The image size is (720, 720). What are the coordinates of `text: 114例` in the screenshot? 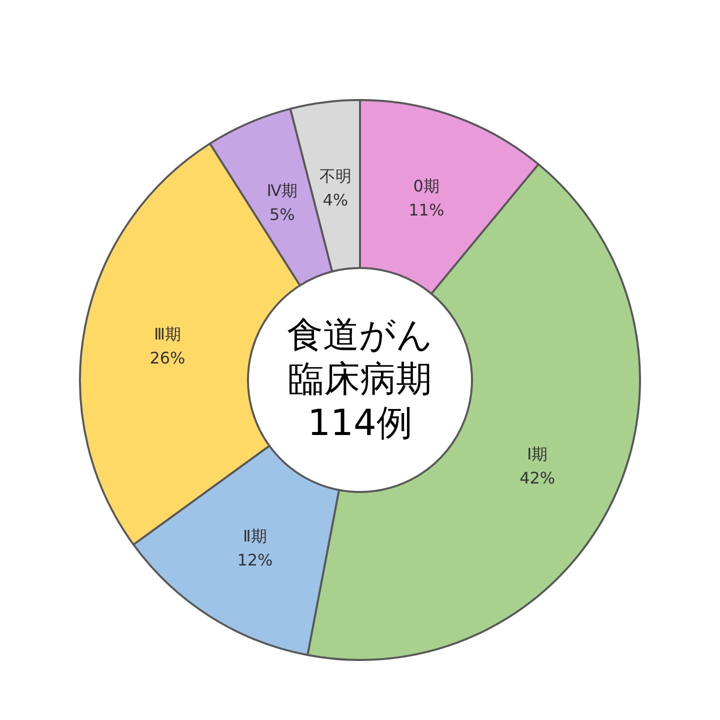 It's located at (360, 424).